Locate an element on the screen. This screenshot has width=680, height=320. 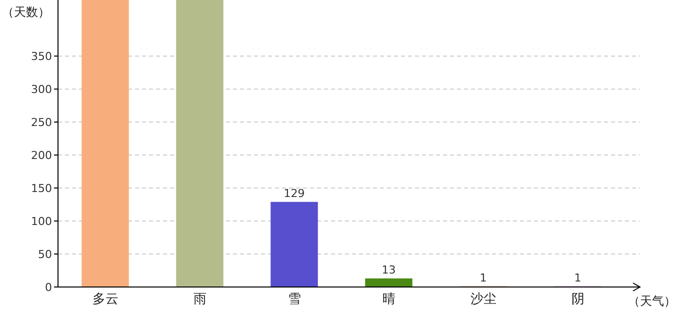
x-tick-label: 阴 is located at coordinates (577, 299).